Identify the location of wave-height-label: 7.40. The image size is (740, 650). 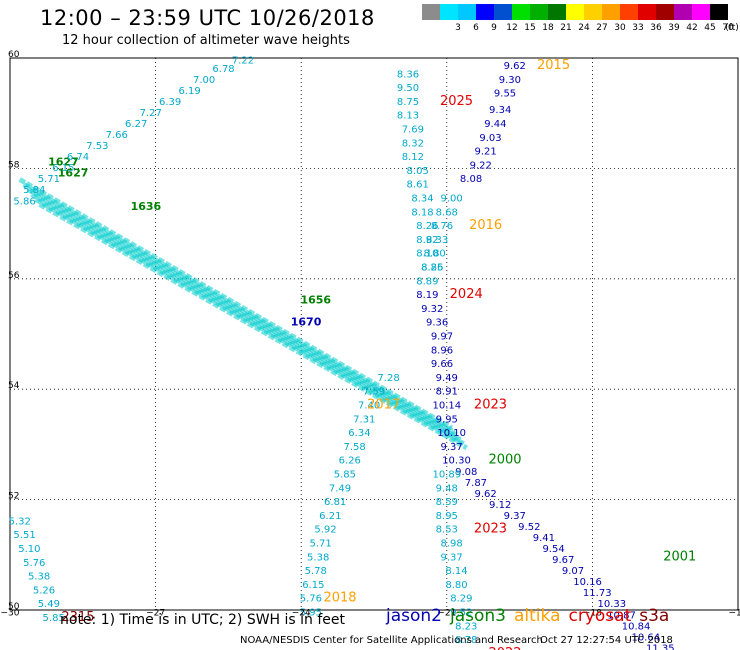
(369, 406).